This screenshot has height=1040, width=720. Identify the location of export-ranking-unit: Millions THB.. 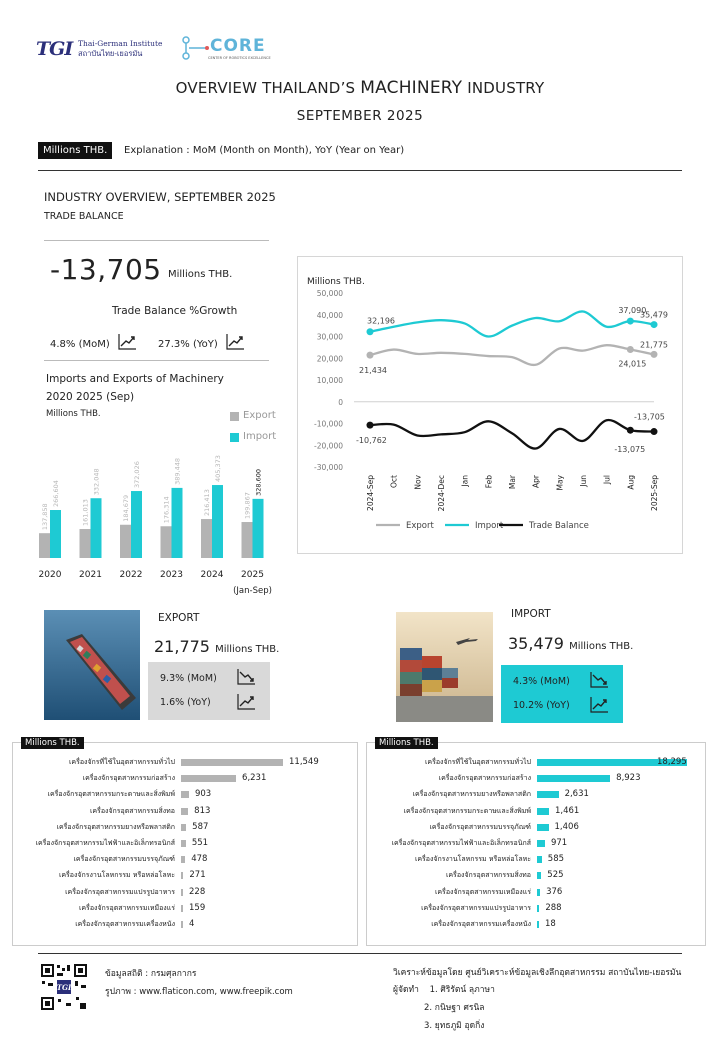
(52, 743).